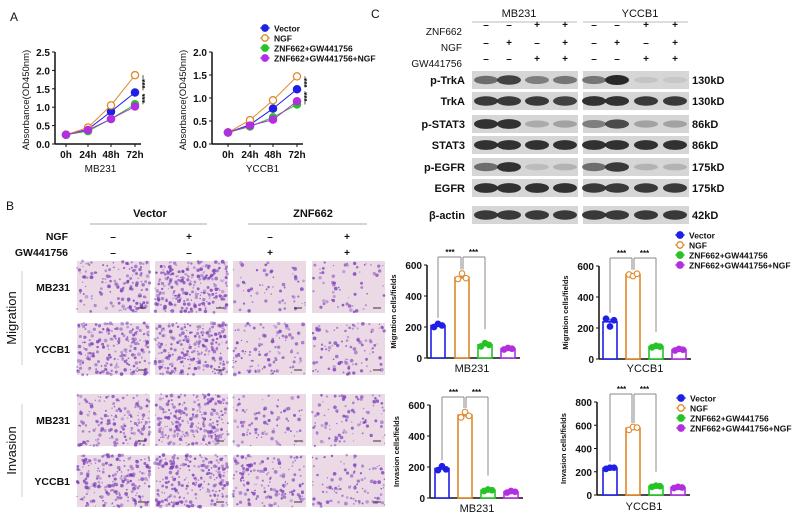 The width and height of the screenshot is (799, 520). What do you see at coordinates (110, 155) in the screenshot?
I see `x-tick-label: 48h` at bounding box center [110, 155].